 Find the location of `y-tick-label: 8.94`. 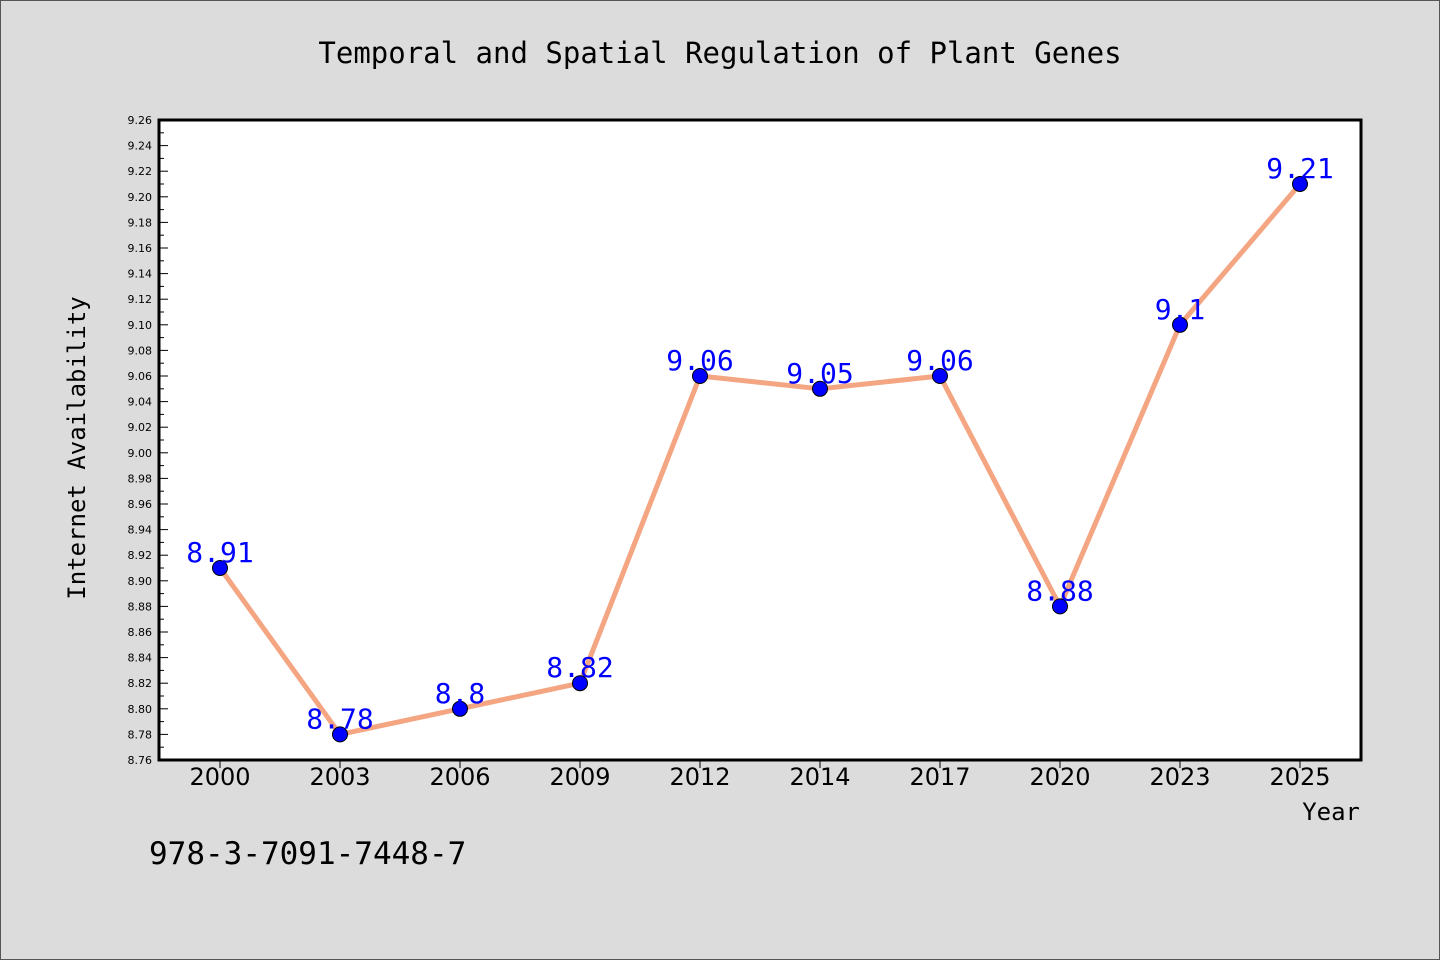

y-tick-label: 8.94 is located at coordinates (140, 530).